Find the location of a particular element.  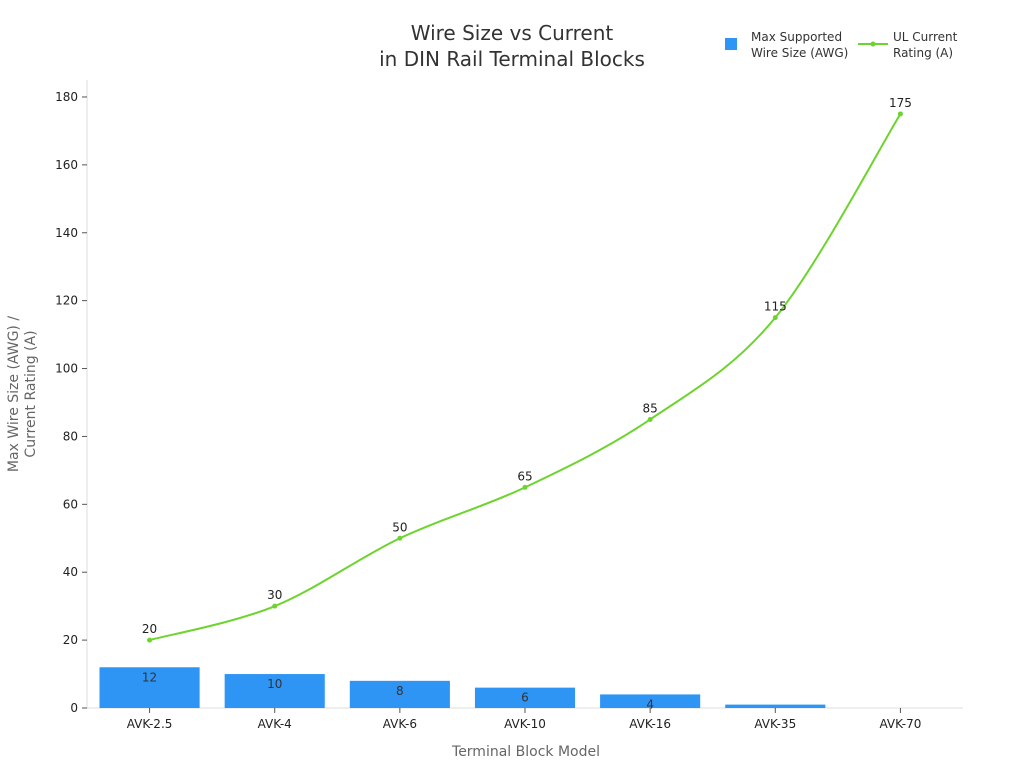

y-axis-title-line-2: Current Rating (A) is located at coordinates (31, 393).